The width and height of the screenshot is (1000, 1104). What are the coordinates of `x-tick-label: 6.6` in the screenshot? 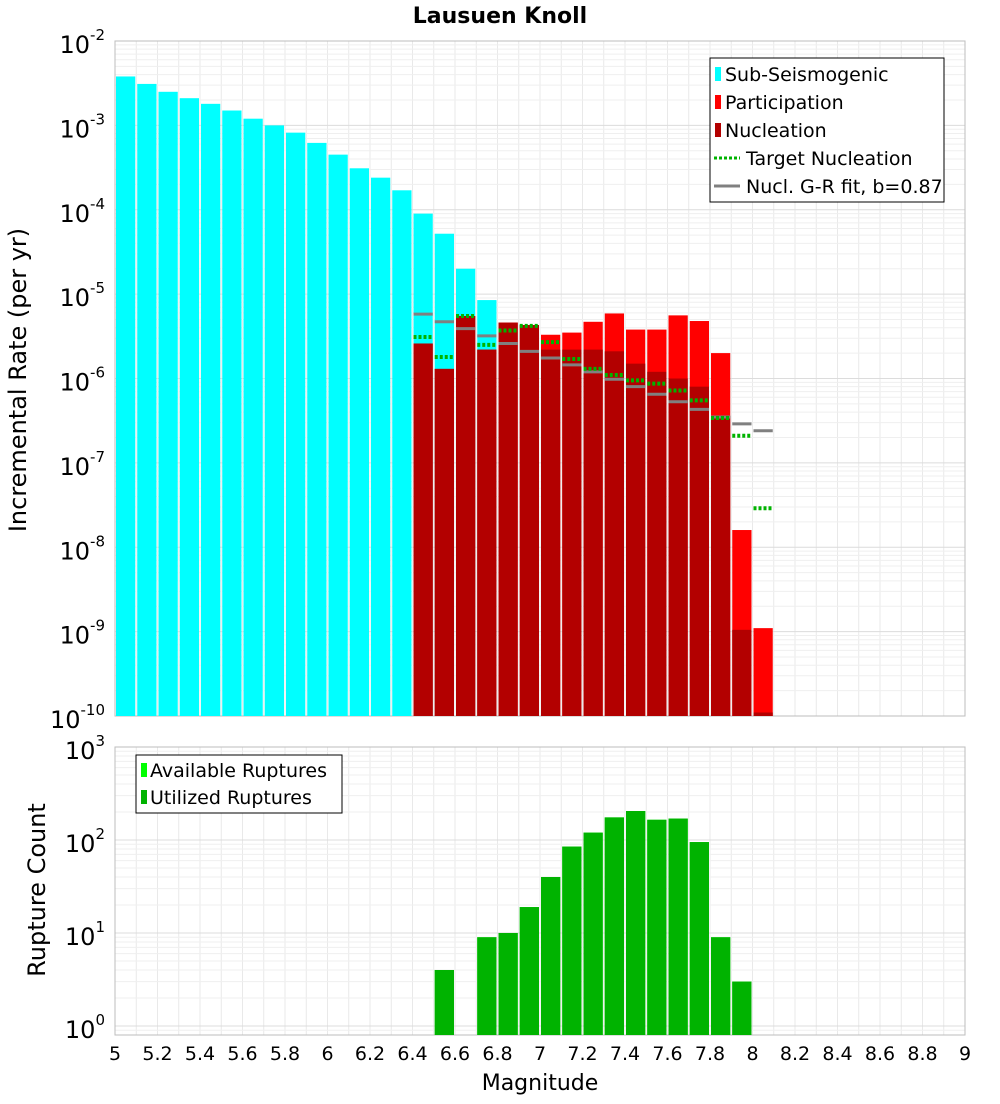 It's located at (455, 1054).